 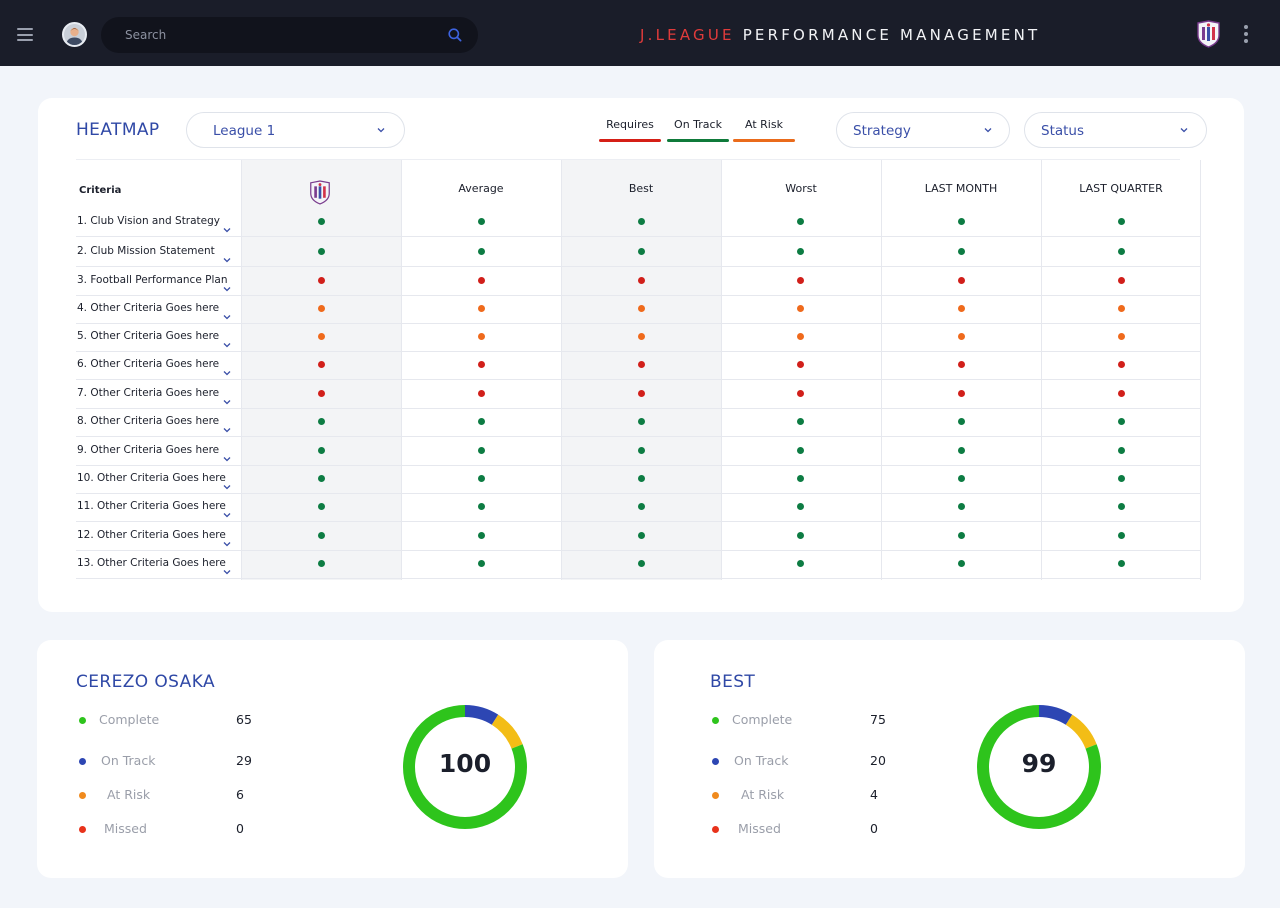 I want to click on strategy-select: Strategy, so click(x=923, y=130).